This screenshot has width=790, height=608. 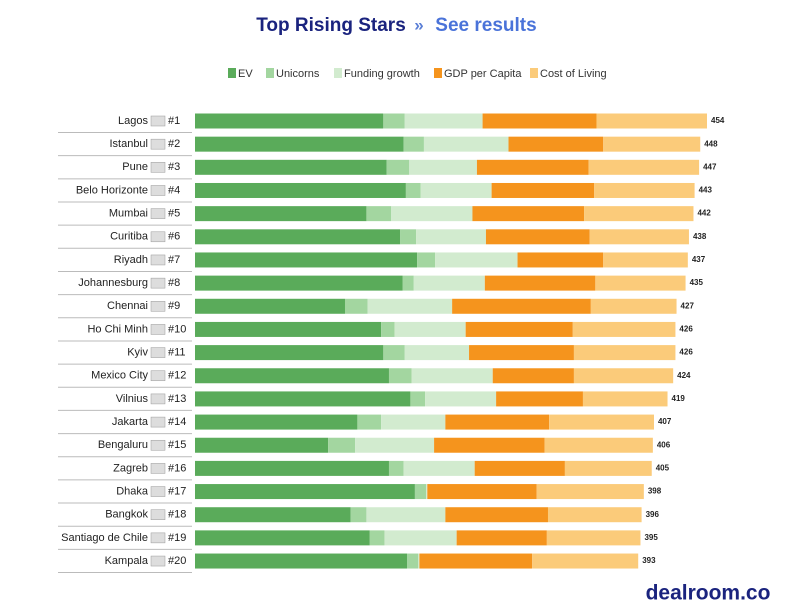 What do you see at coordinates (664, 444) in the screenshot?
I see `total-label: 406` at bounding box center [664, 444].